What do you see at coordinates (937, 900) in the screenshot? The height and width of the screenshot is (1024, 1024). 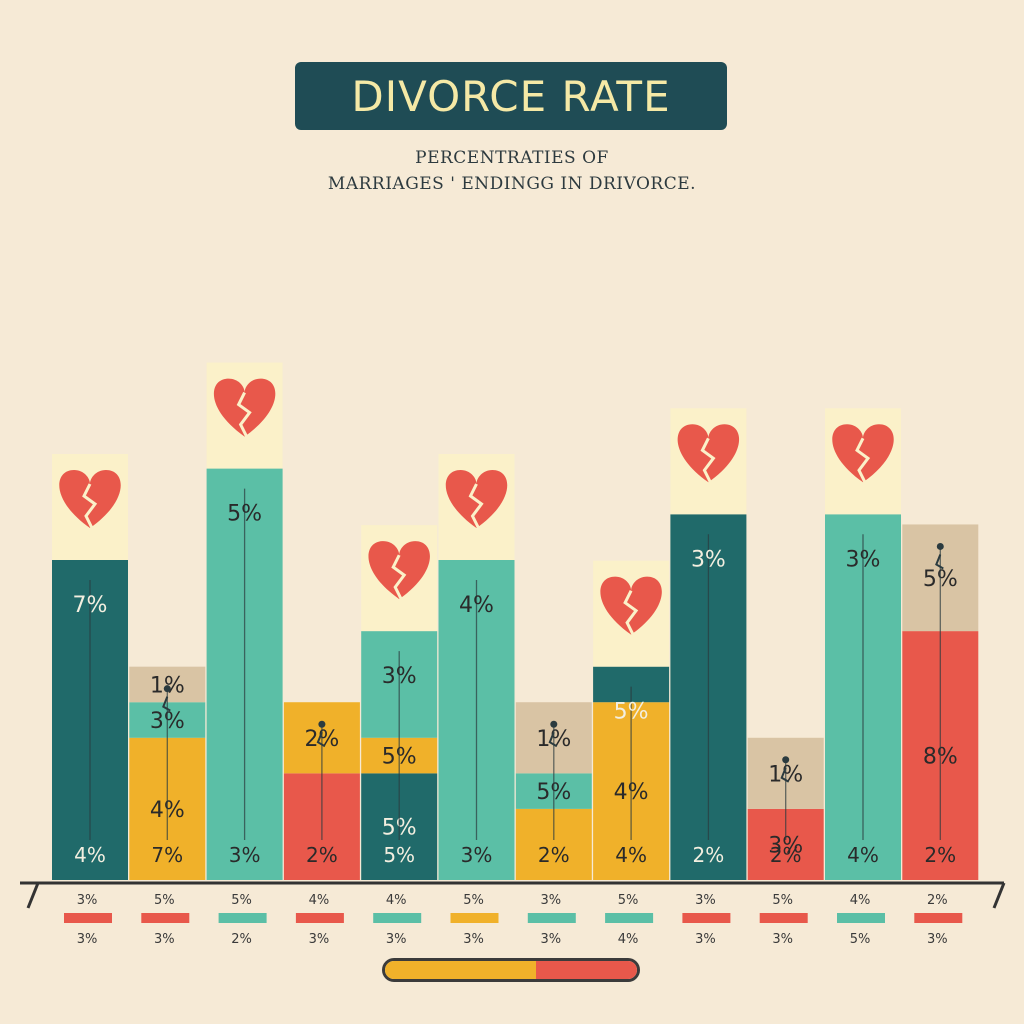 I see `bar-12-axis-label-a: 2%` at bounding box center [937, 900].